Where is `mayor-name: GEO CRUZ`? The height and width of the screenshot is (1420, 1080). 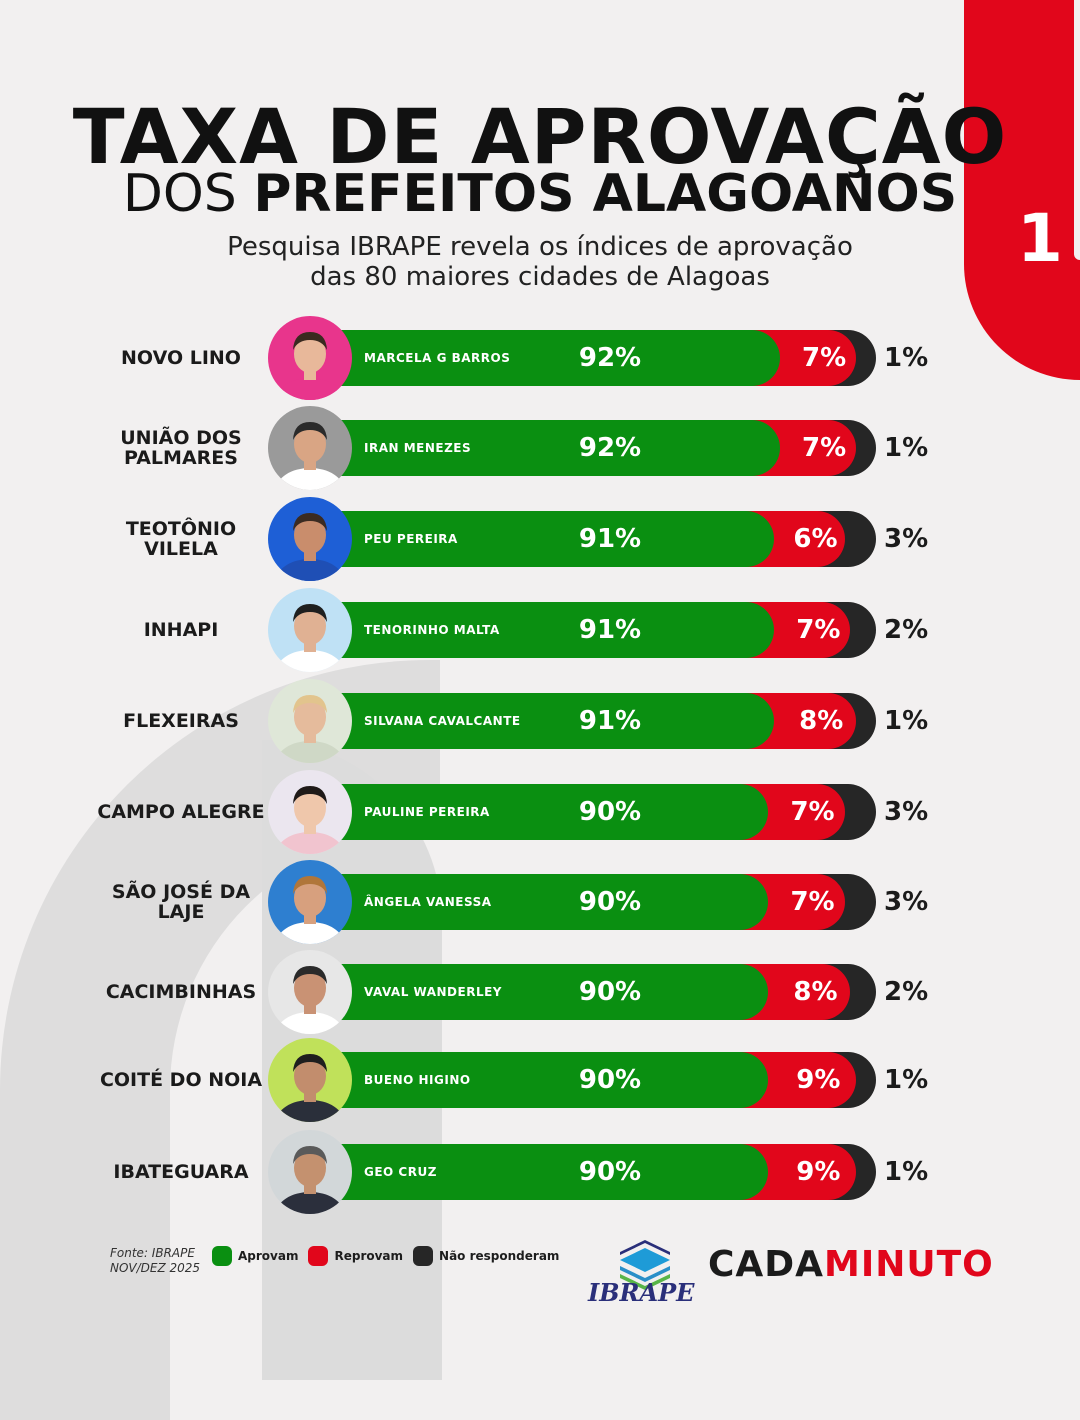 mayor-name: GEO CRUZ is located at coordinates (400, 1172).